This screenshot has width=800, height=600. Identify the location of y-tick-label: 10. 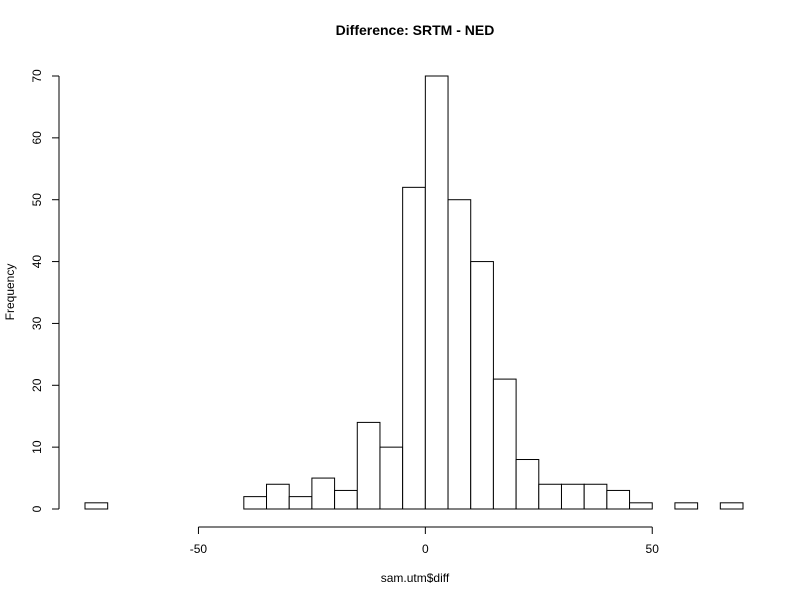
(37, 447).